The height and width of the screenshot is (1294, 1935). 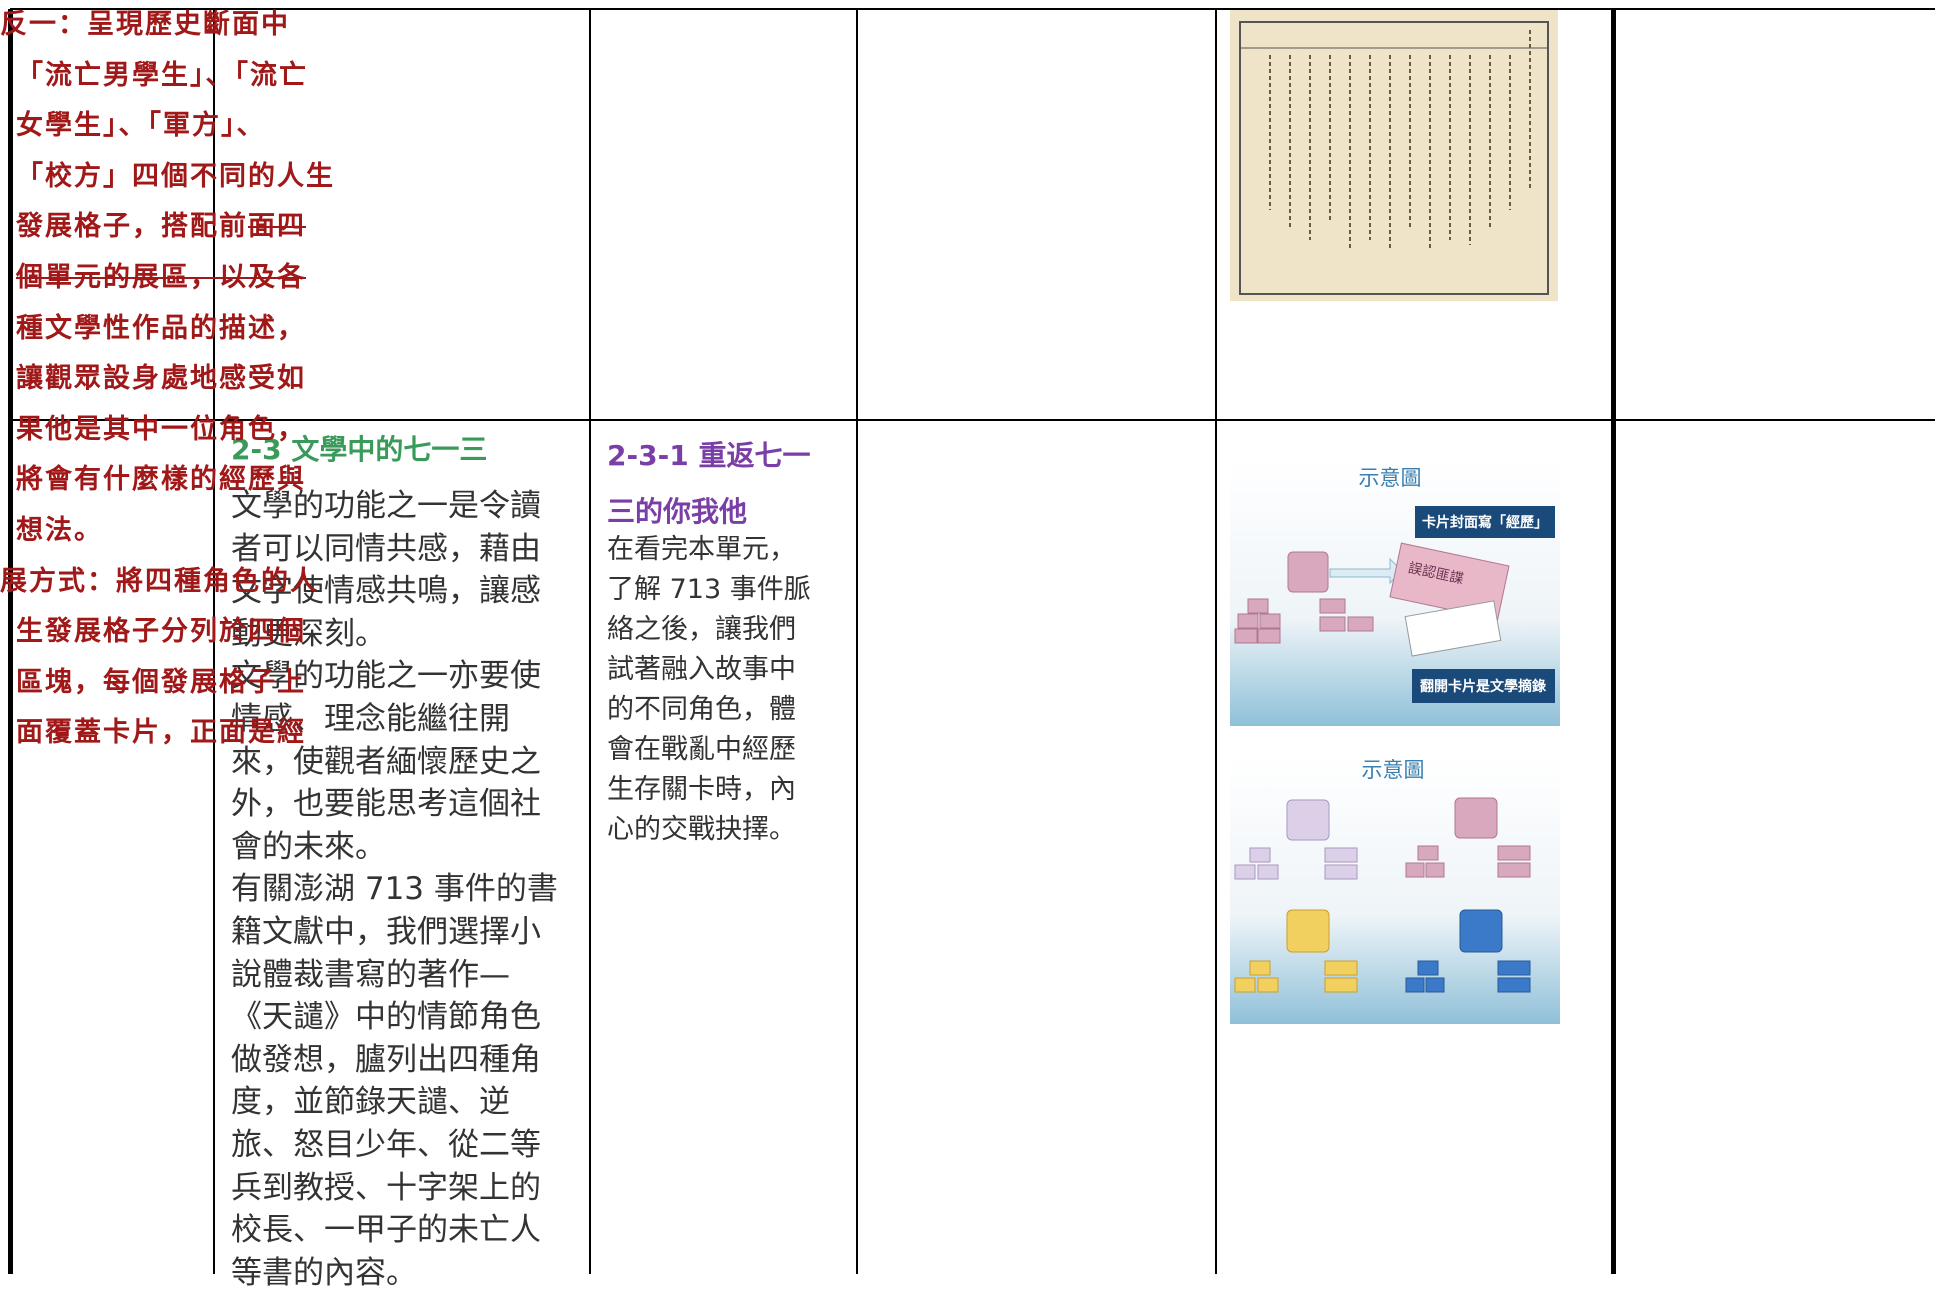 I want to click on text-line: 將會有什麼樣的經歷與, so click(x=161, y=480).